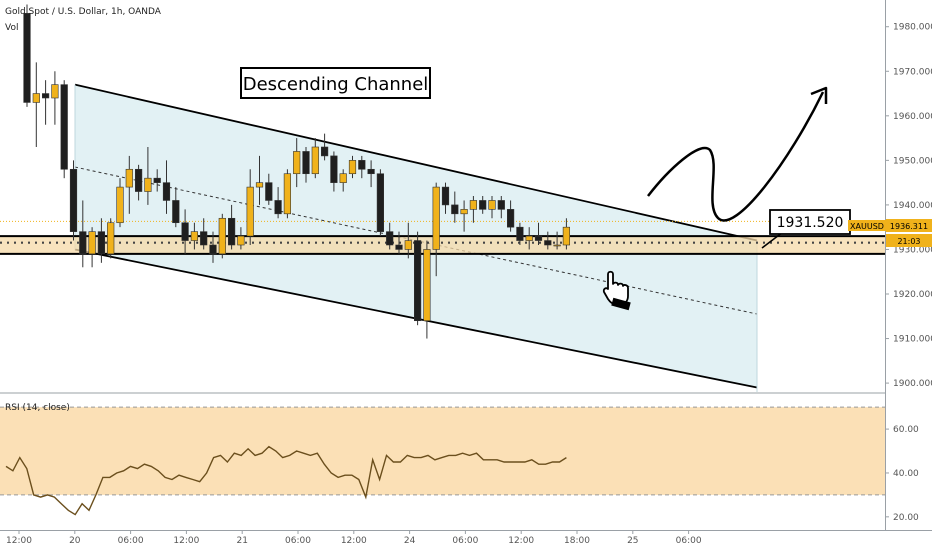 This screenshot has width=932, height=550. Describe the element at coordinates (912, 72) in the screenshot. I see `price-tick-label: 1970.000` at that location.